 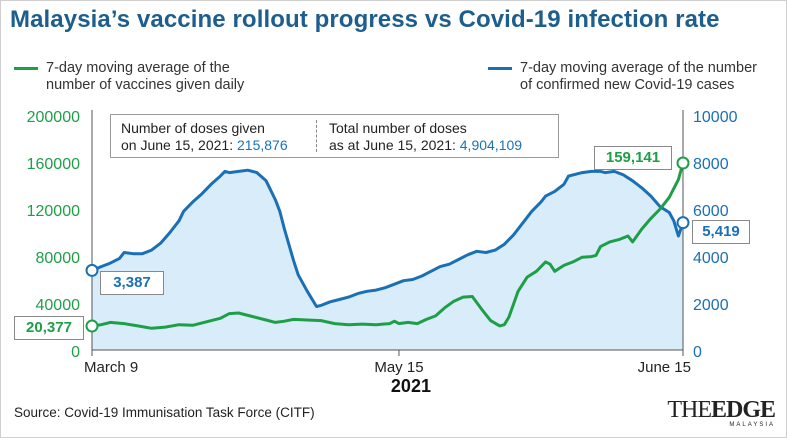 I want to click on doses-given-date-label: on June 15, 2021:, so click(x=179, y=145).